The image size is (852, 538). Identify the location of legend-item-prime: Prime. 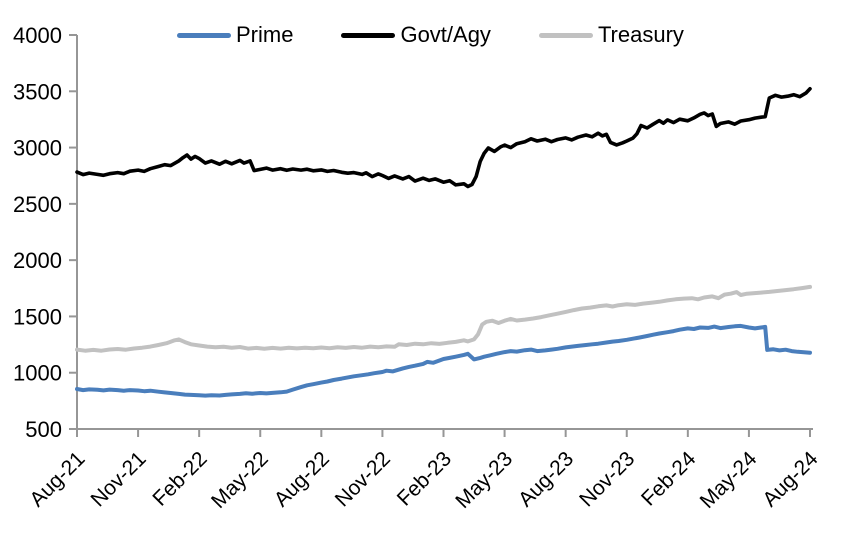
(235, 35).